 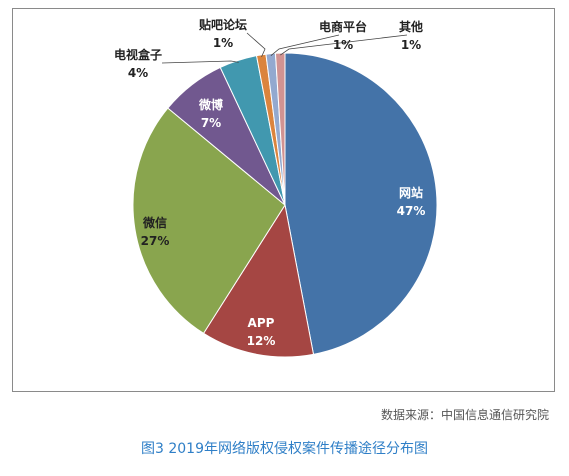 I want to click on slice-percent-2: 12%, so click(x=261, y=341).